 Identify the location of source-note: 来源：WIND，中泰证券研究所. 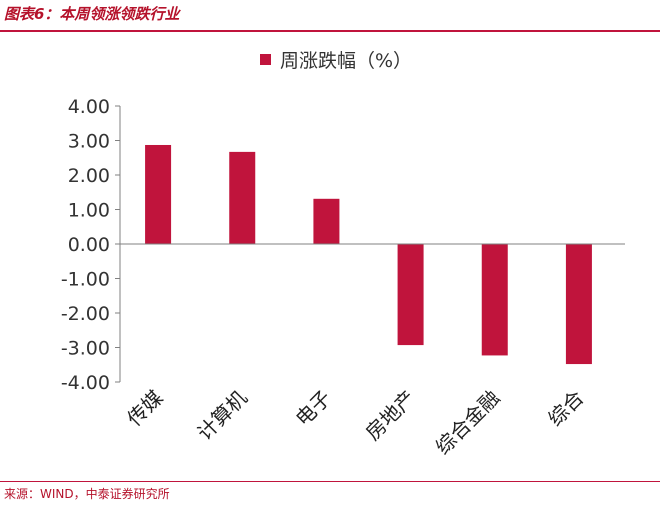
(87, 494).